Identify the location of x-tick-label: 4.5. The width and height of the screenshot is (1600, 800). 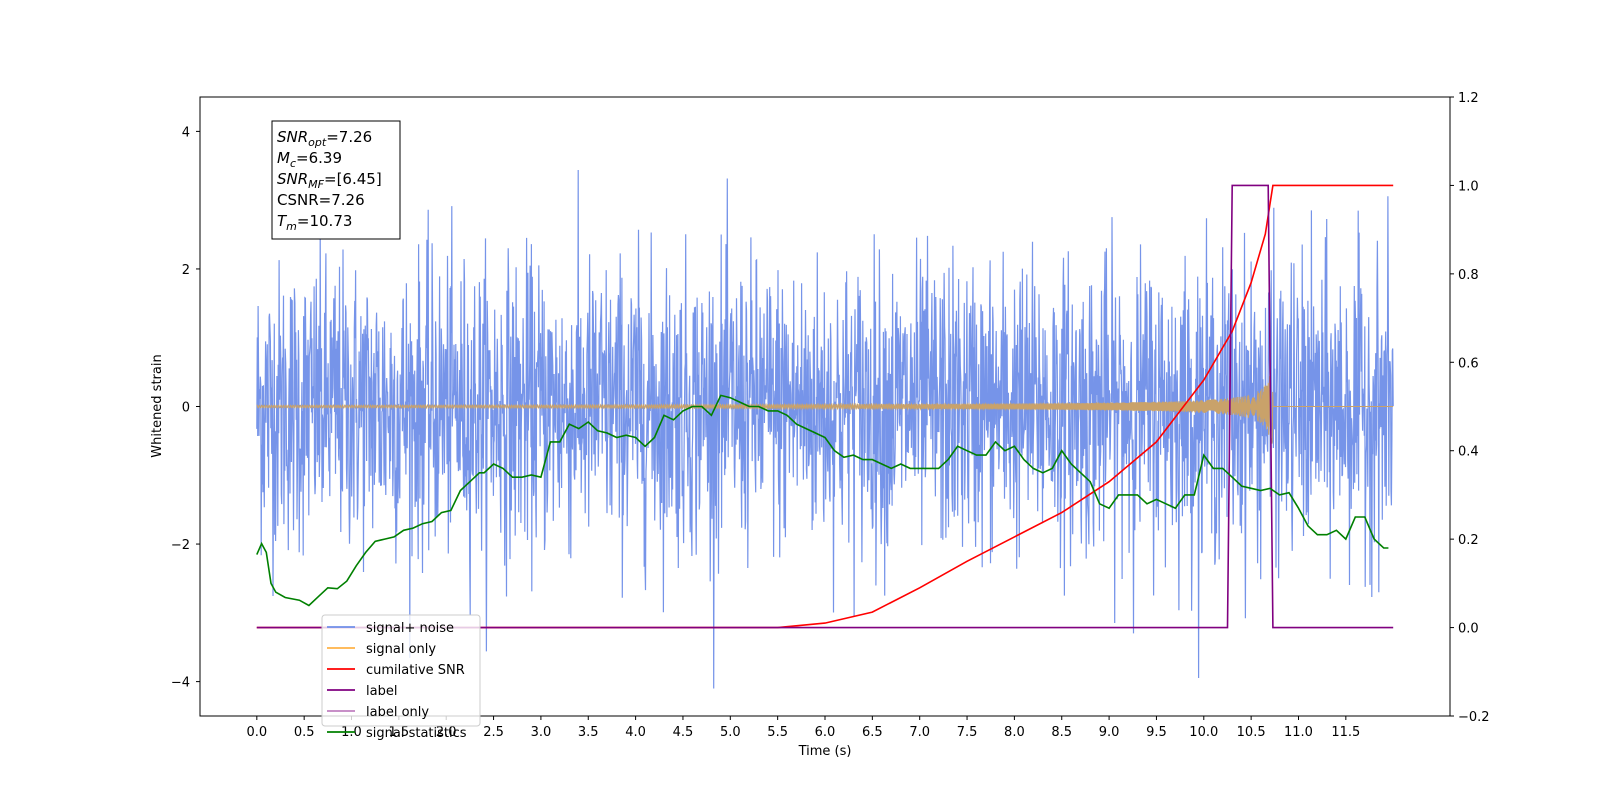
(683, 732).